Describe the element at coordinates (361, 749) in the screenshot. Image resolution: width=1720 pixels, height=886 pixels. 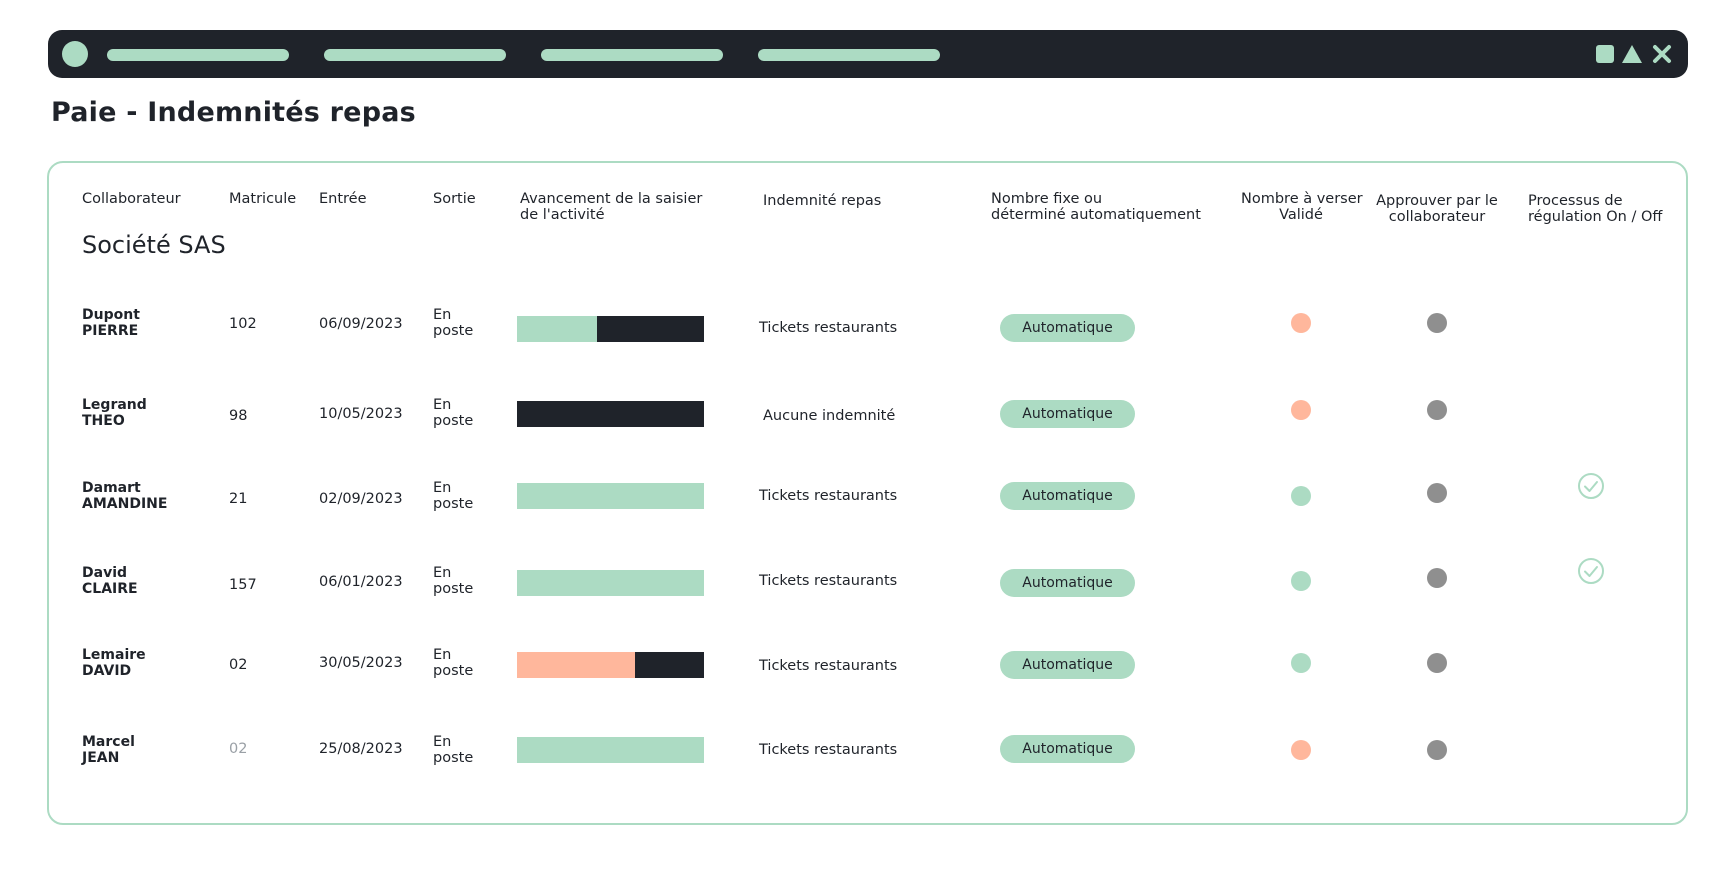
I see `employee-entree: 25/08/2023` at that location.